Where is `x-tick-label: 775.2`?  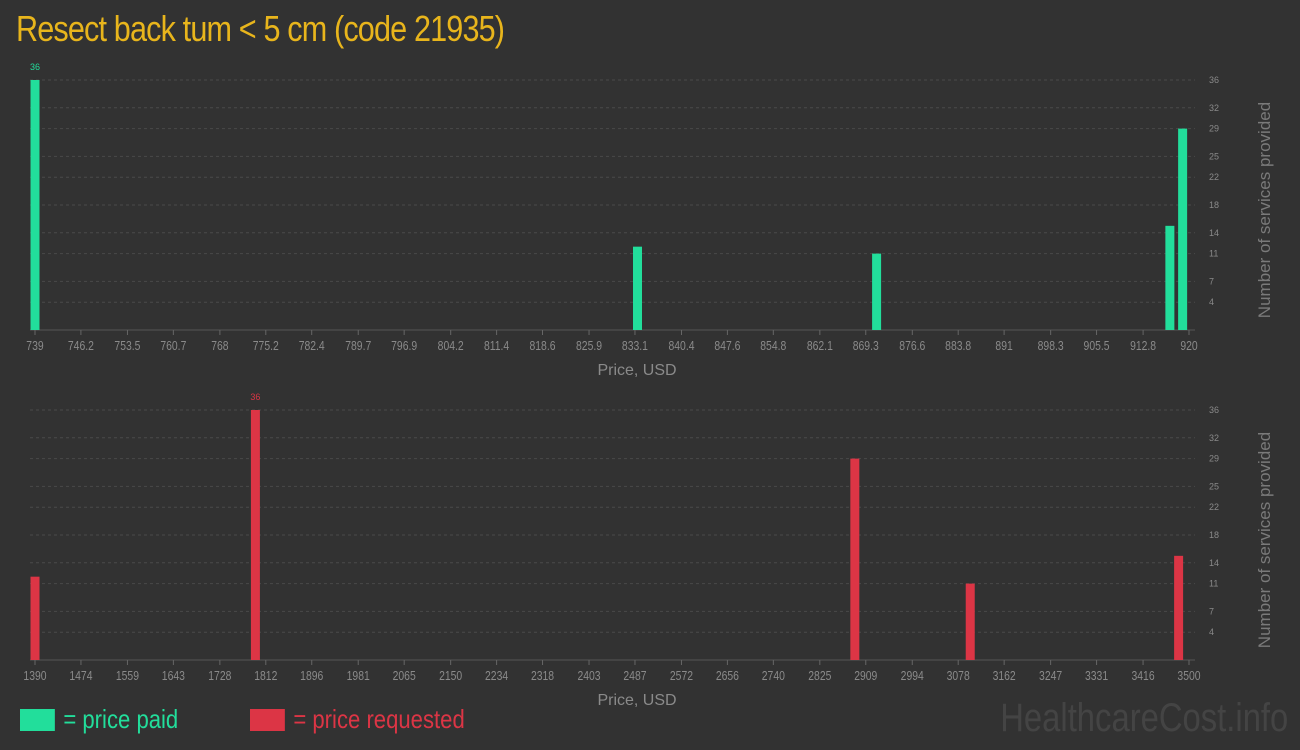 x-tick-label: 775.2 is located at coordinates (266, 346).